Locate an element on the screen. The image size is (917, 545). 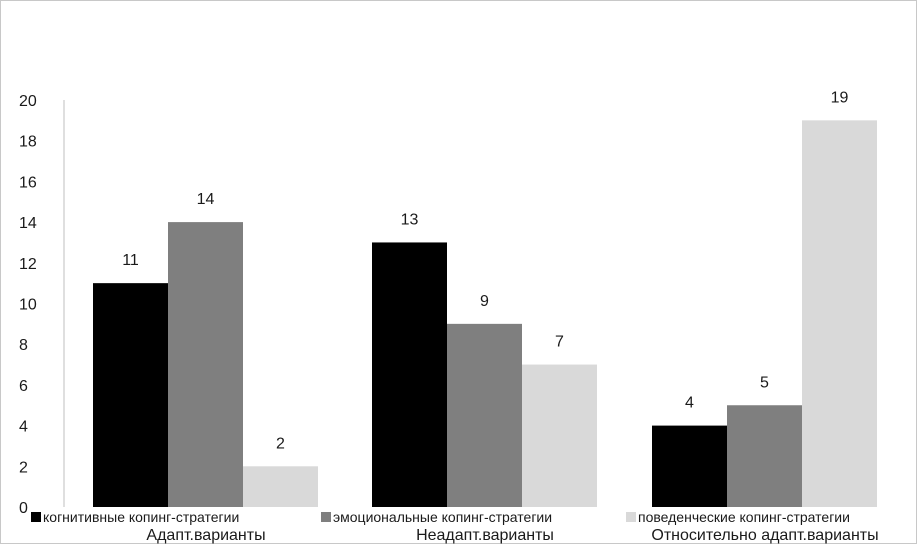
y-tick-label: 14 is located at coordinates (28, 223).